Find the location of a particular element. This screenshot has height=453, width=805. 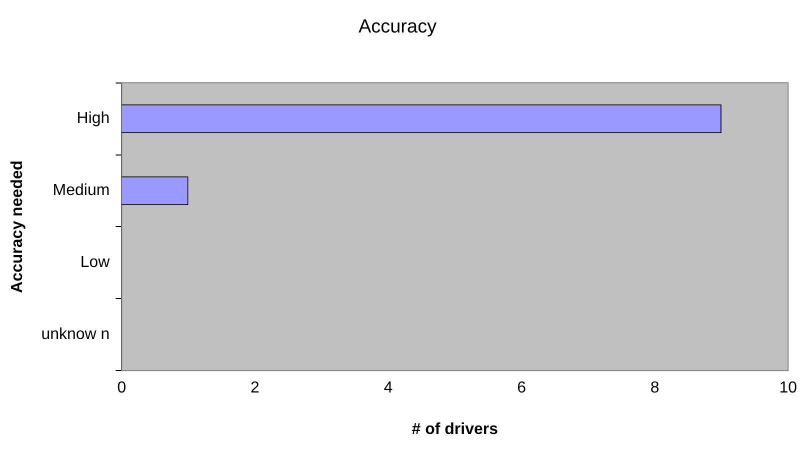

x-tick-label: 2 is located at coordinates (255, 388).